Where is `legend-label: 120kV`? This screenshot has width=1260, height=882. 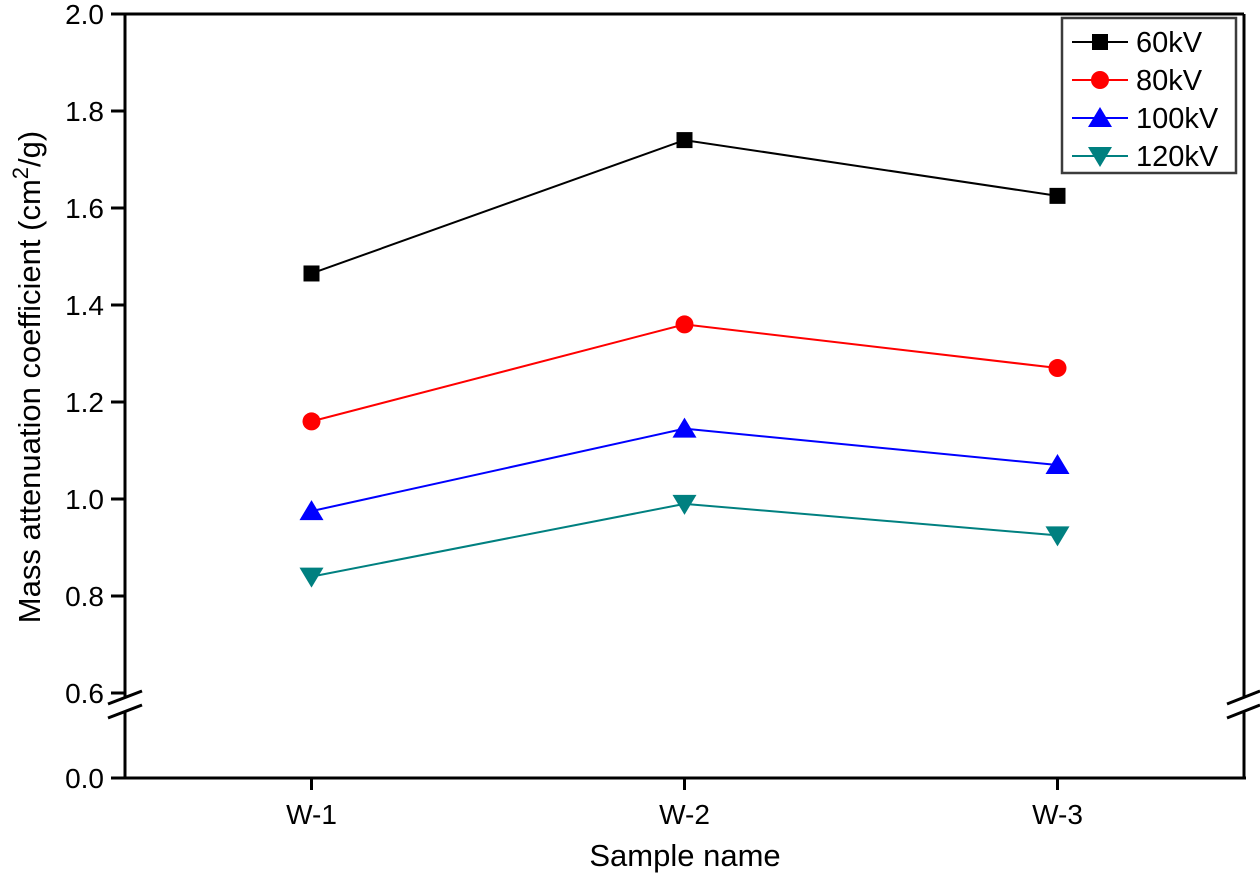 legend-label: 120kV is located at coordinates (1177, 157).